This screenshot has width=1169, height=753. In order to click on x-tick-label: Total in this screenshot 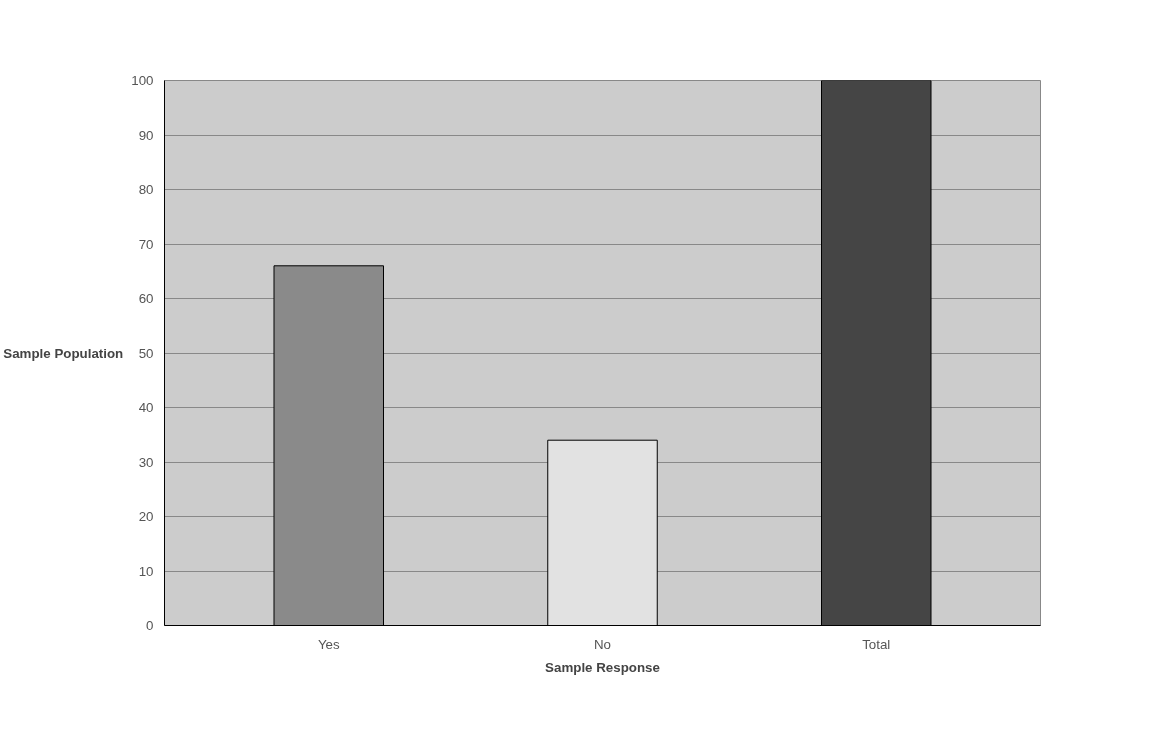, I will do `click(876, 644)`.